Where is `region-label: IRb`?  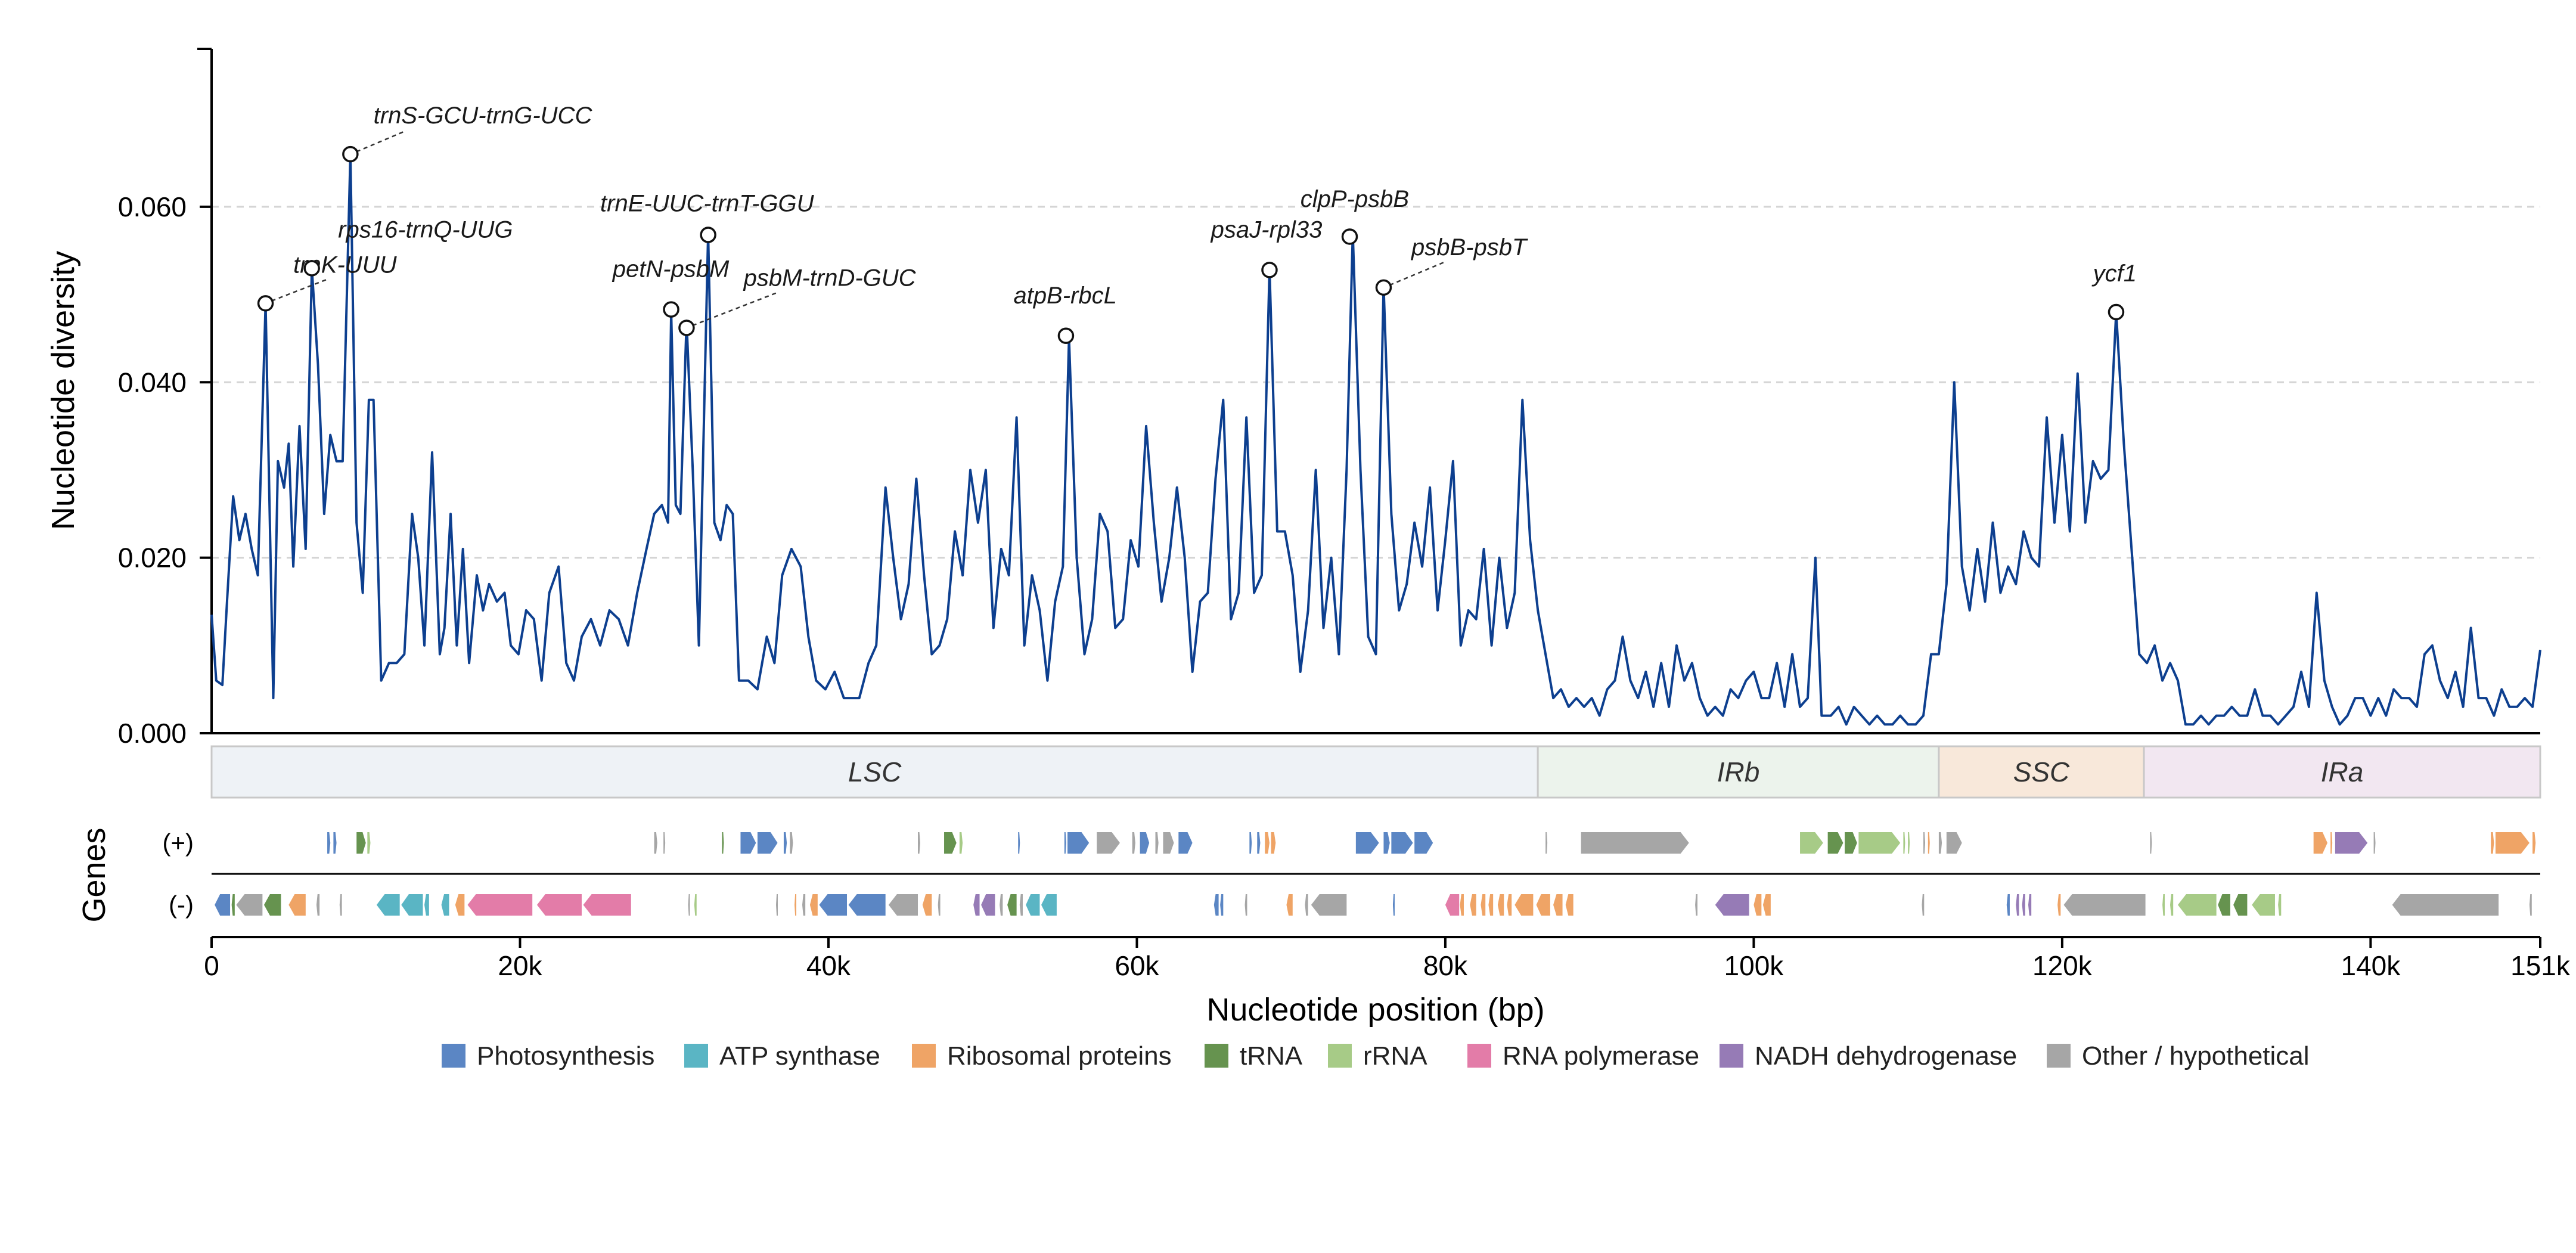
region-label: IRb is located at coordinates (1739, 771).